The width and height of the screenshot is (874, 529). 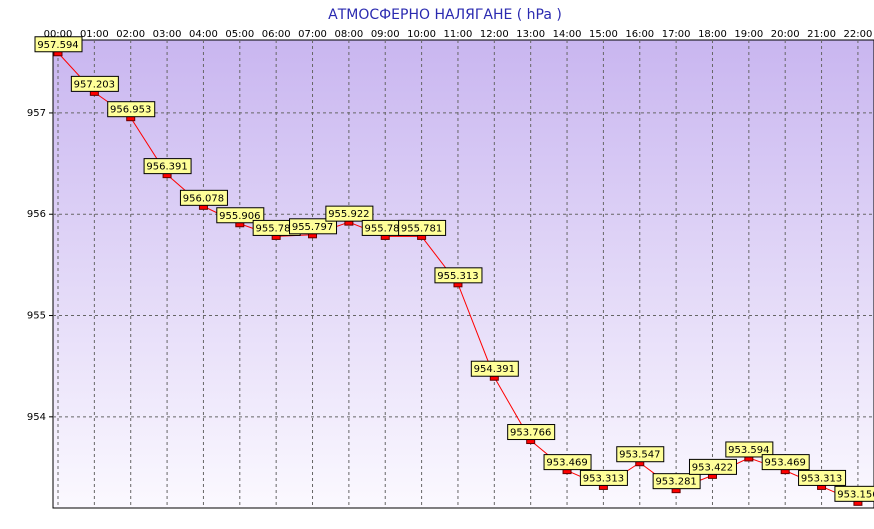 I want to click on y-tick-label: 955, so click(x=36, y=316).